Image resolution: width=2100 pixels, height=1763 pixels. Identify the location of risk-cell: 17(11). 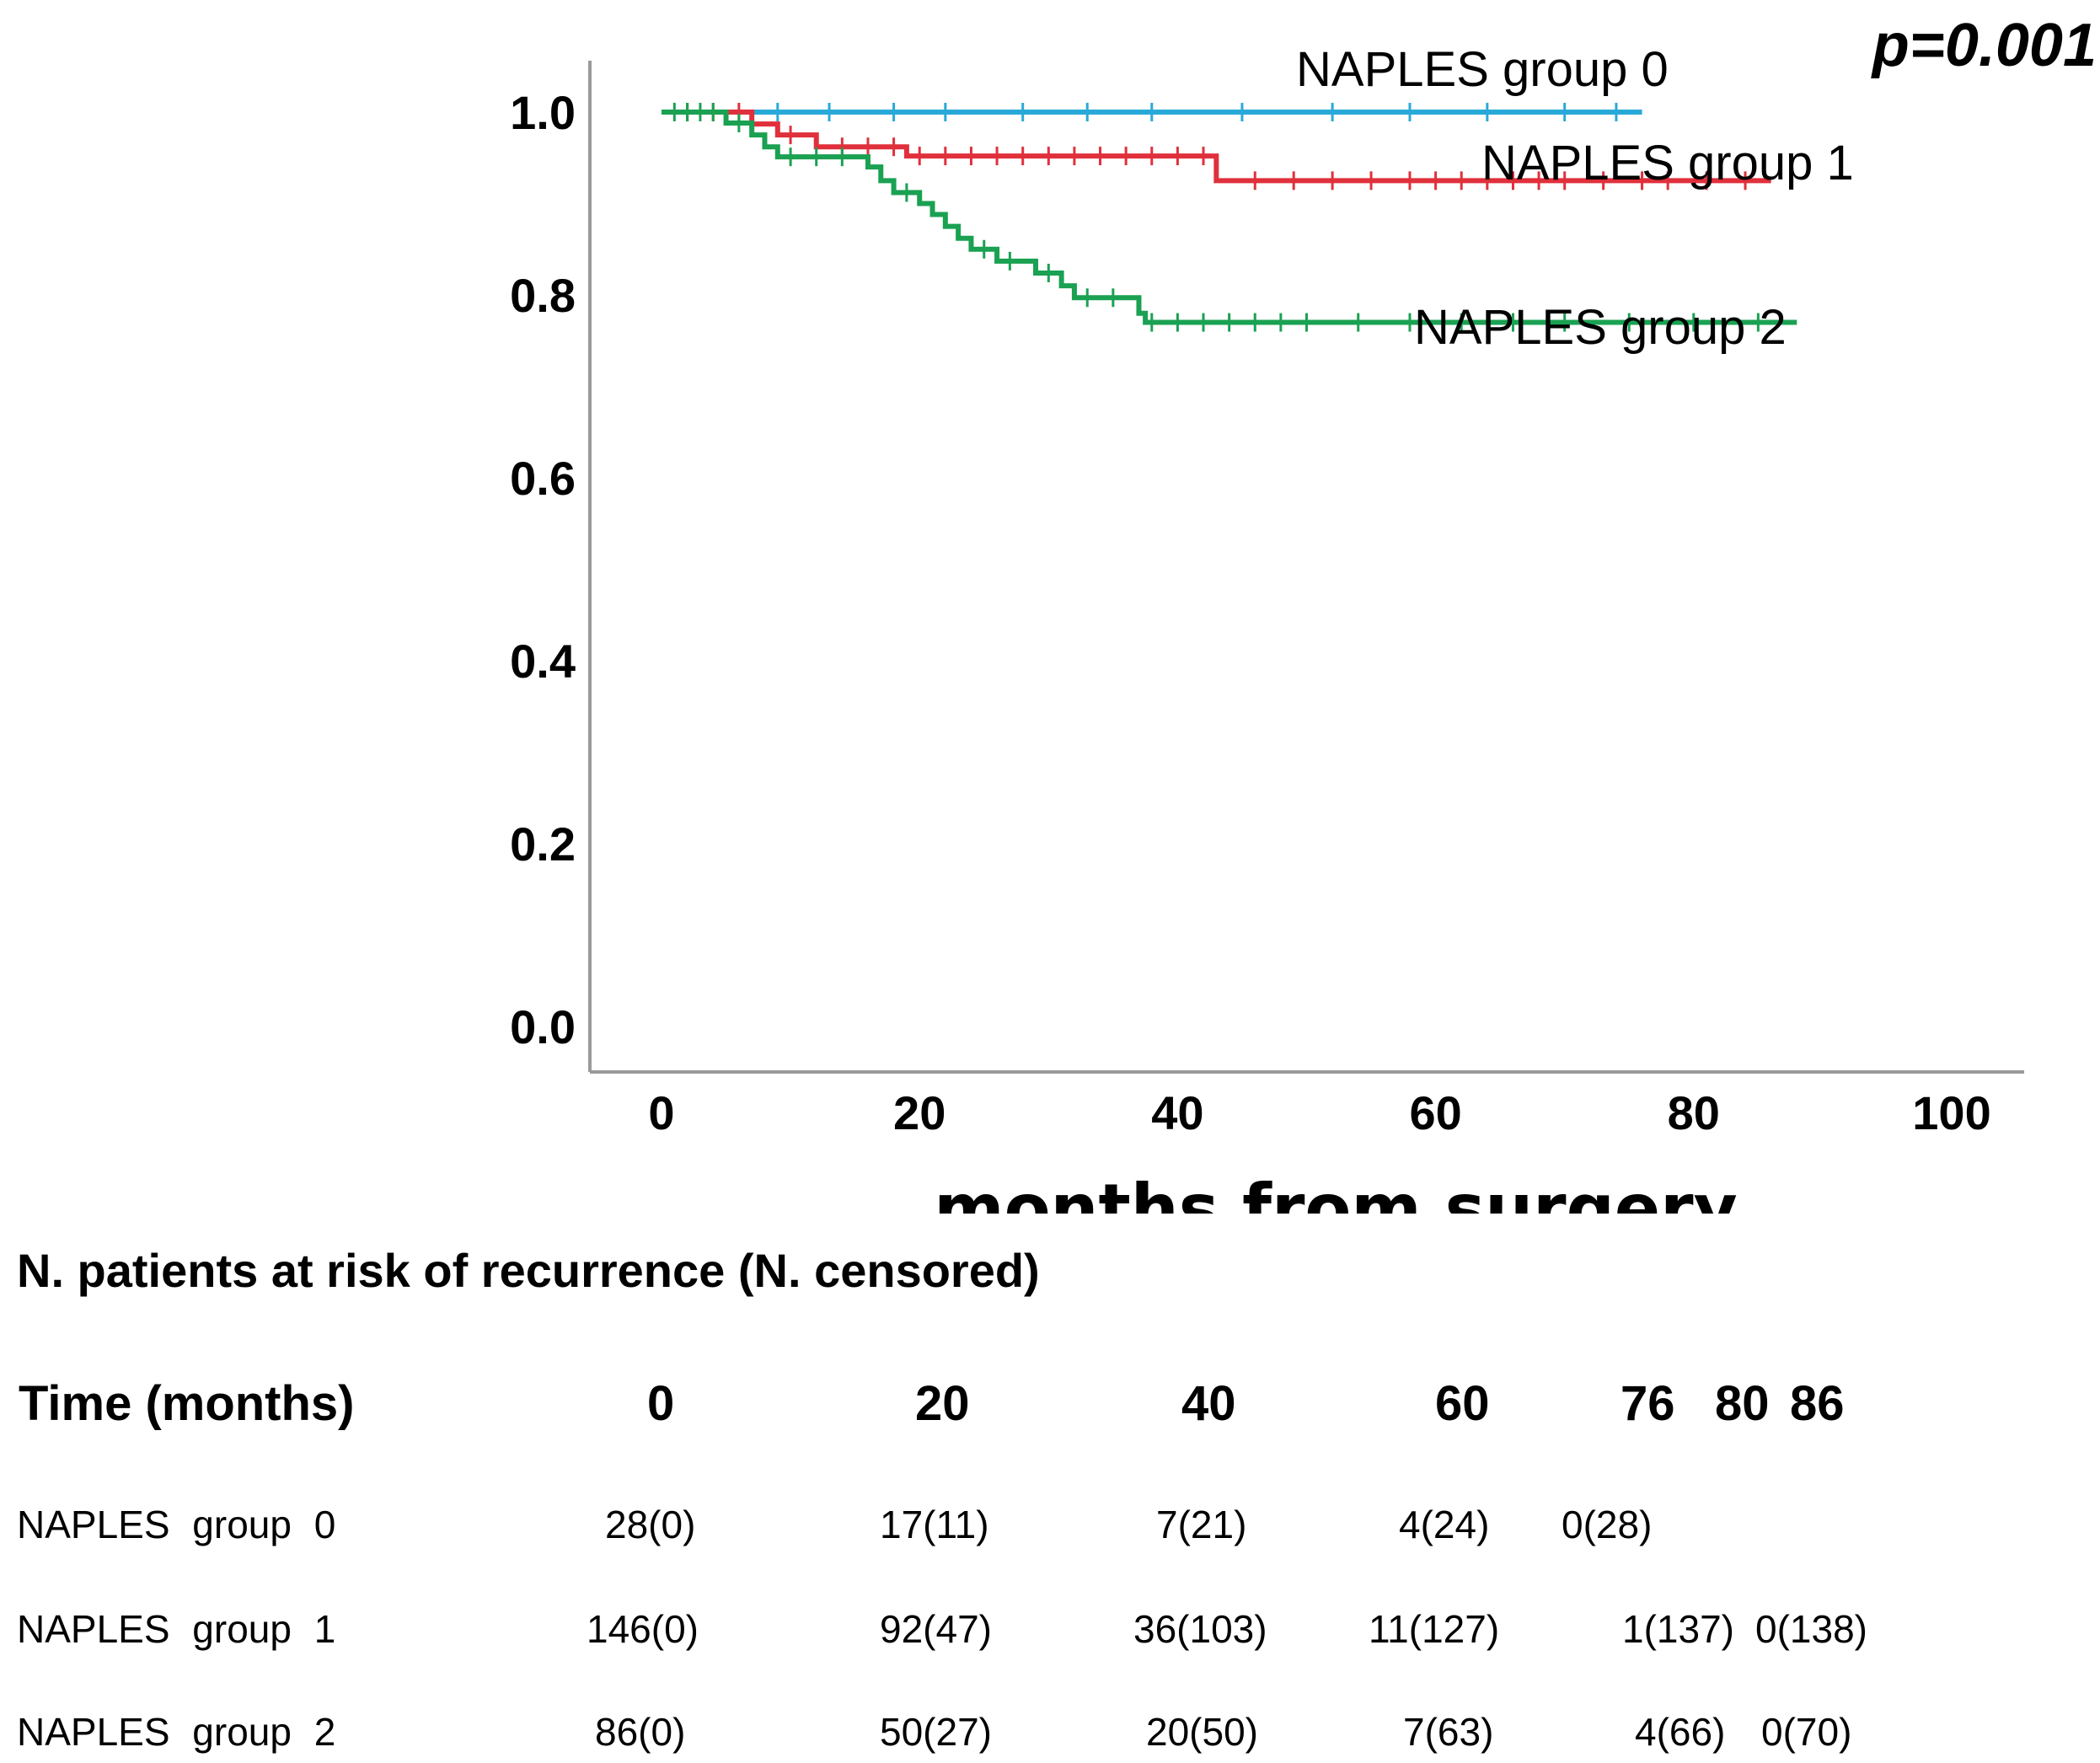
(934, 1524).